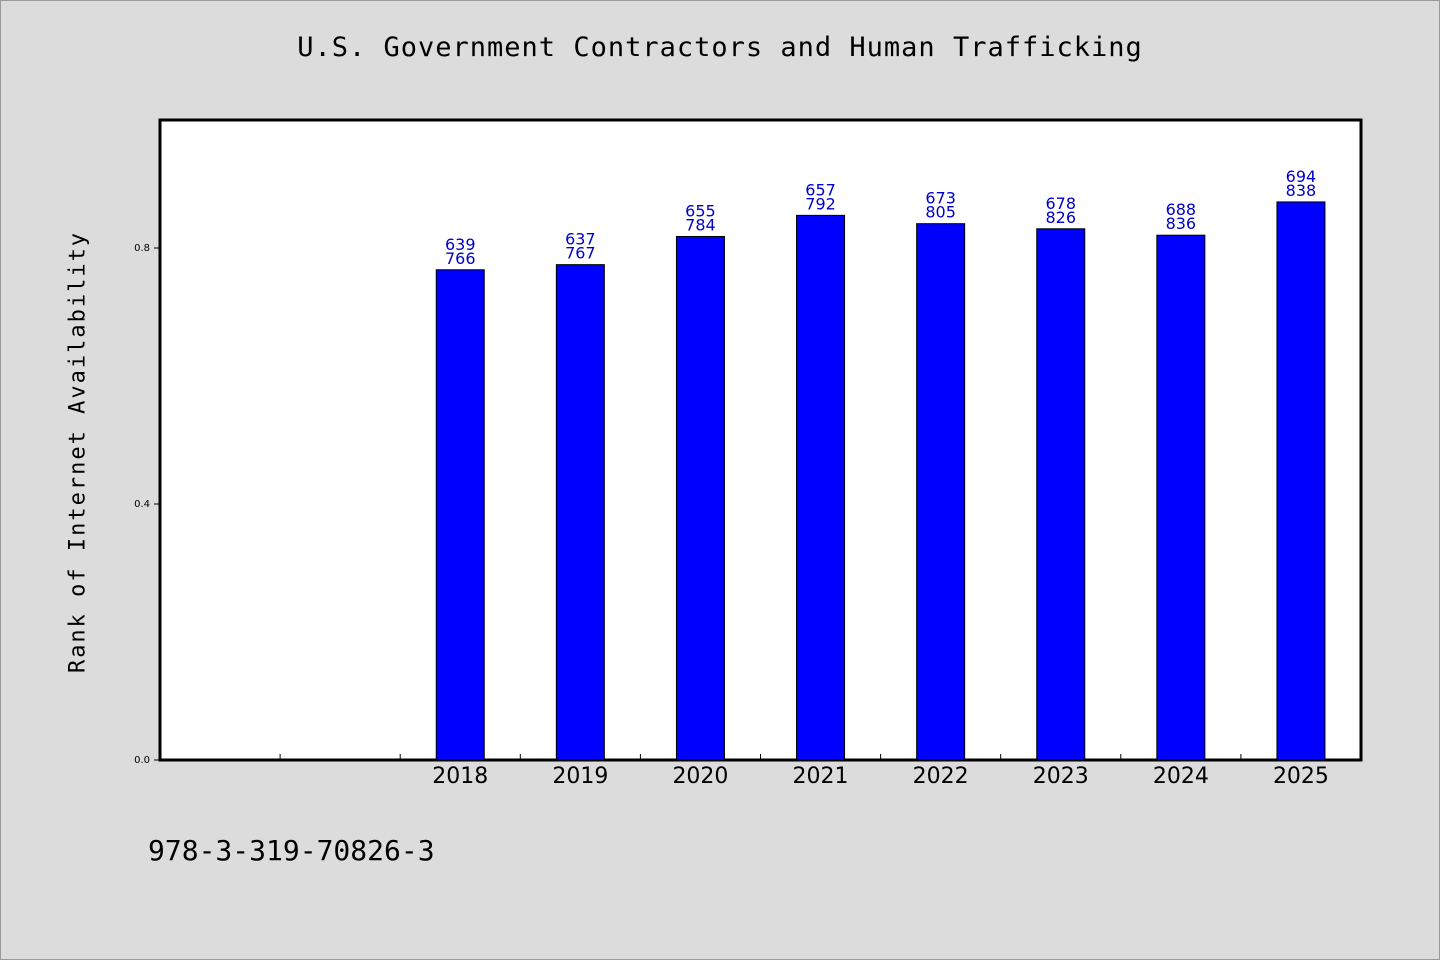 This screenshot has width=1440, height=960. What do you see at coordinates (142, 248) in the screenshot?
I see `y-tick-label: 0.8` at bounding box center [142, 248].